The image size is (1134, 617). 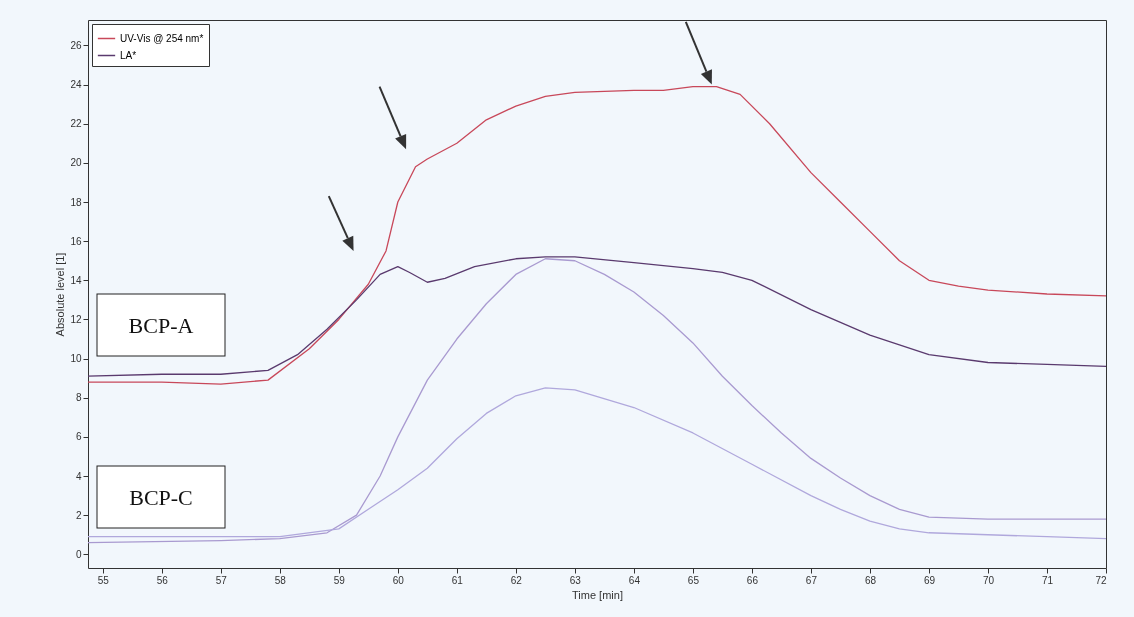 I want to click on x-tick-label: 59, so click(x=339, y=580).